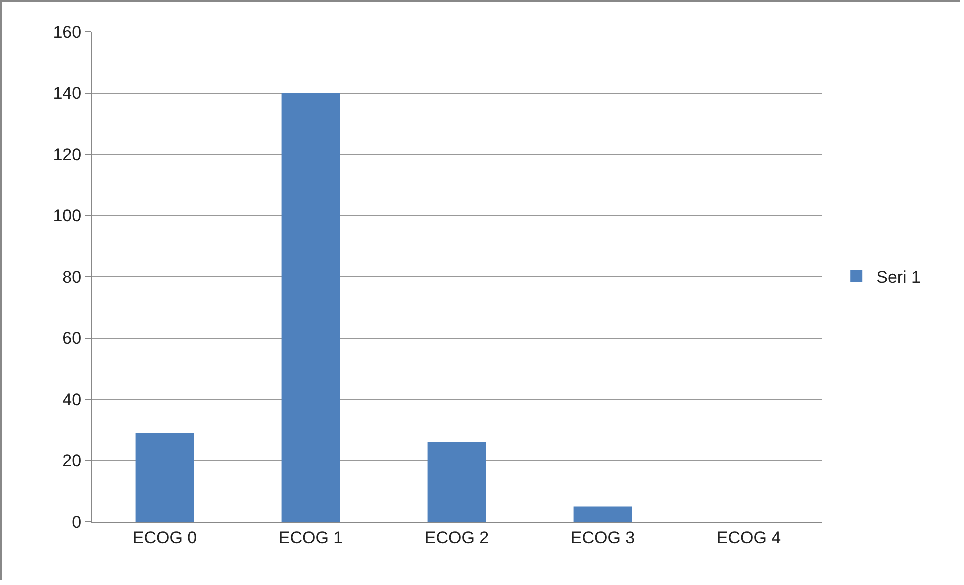 This screenshot has width=964, height=585. Describe the element at coordinates (72, 461) in the screenshot. I see `y-tick-label: 20` at that location.